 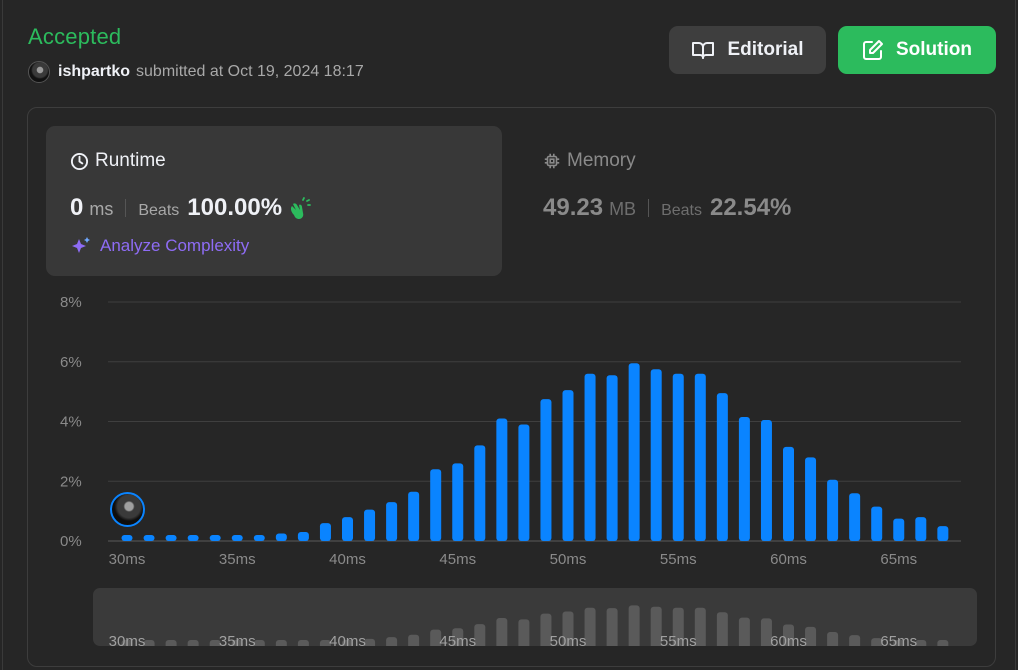 I want to click on submission-status: Accepted, so click(x=75, y=36).